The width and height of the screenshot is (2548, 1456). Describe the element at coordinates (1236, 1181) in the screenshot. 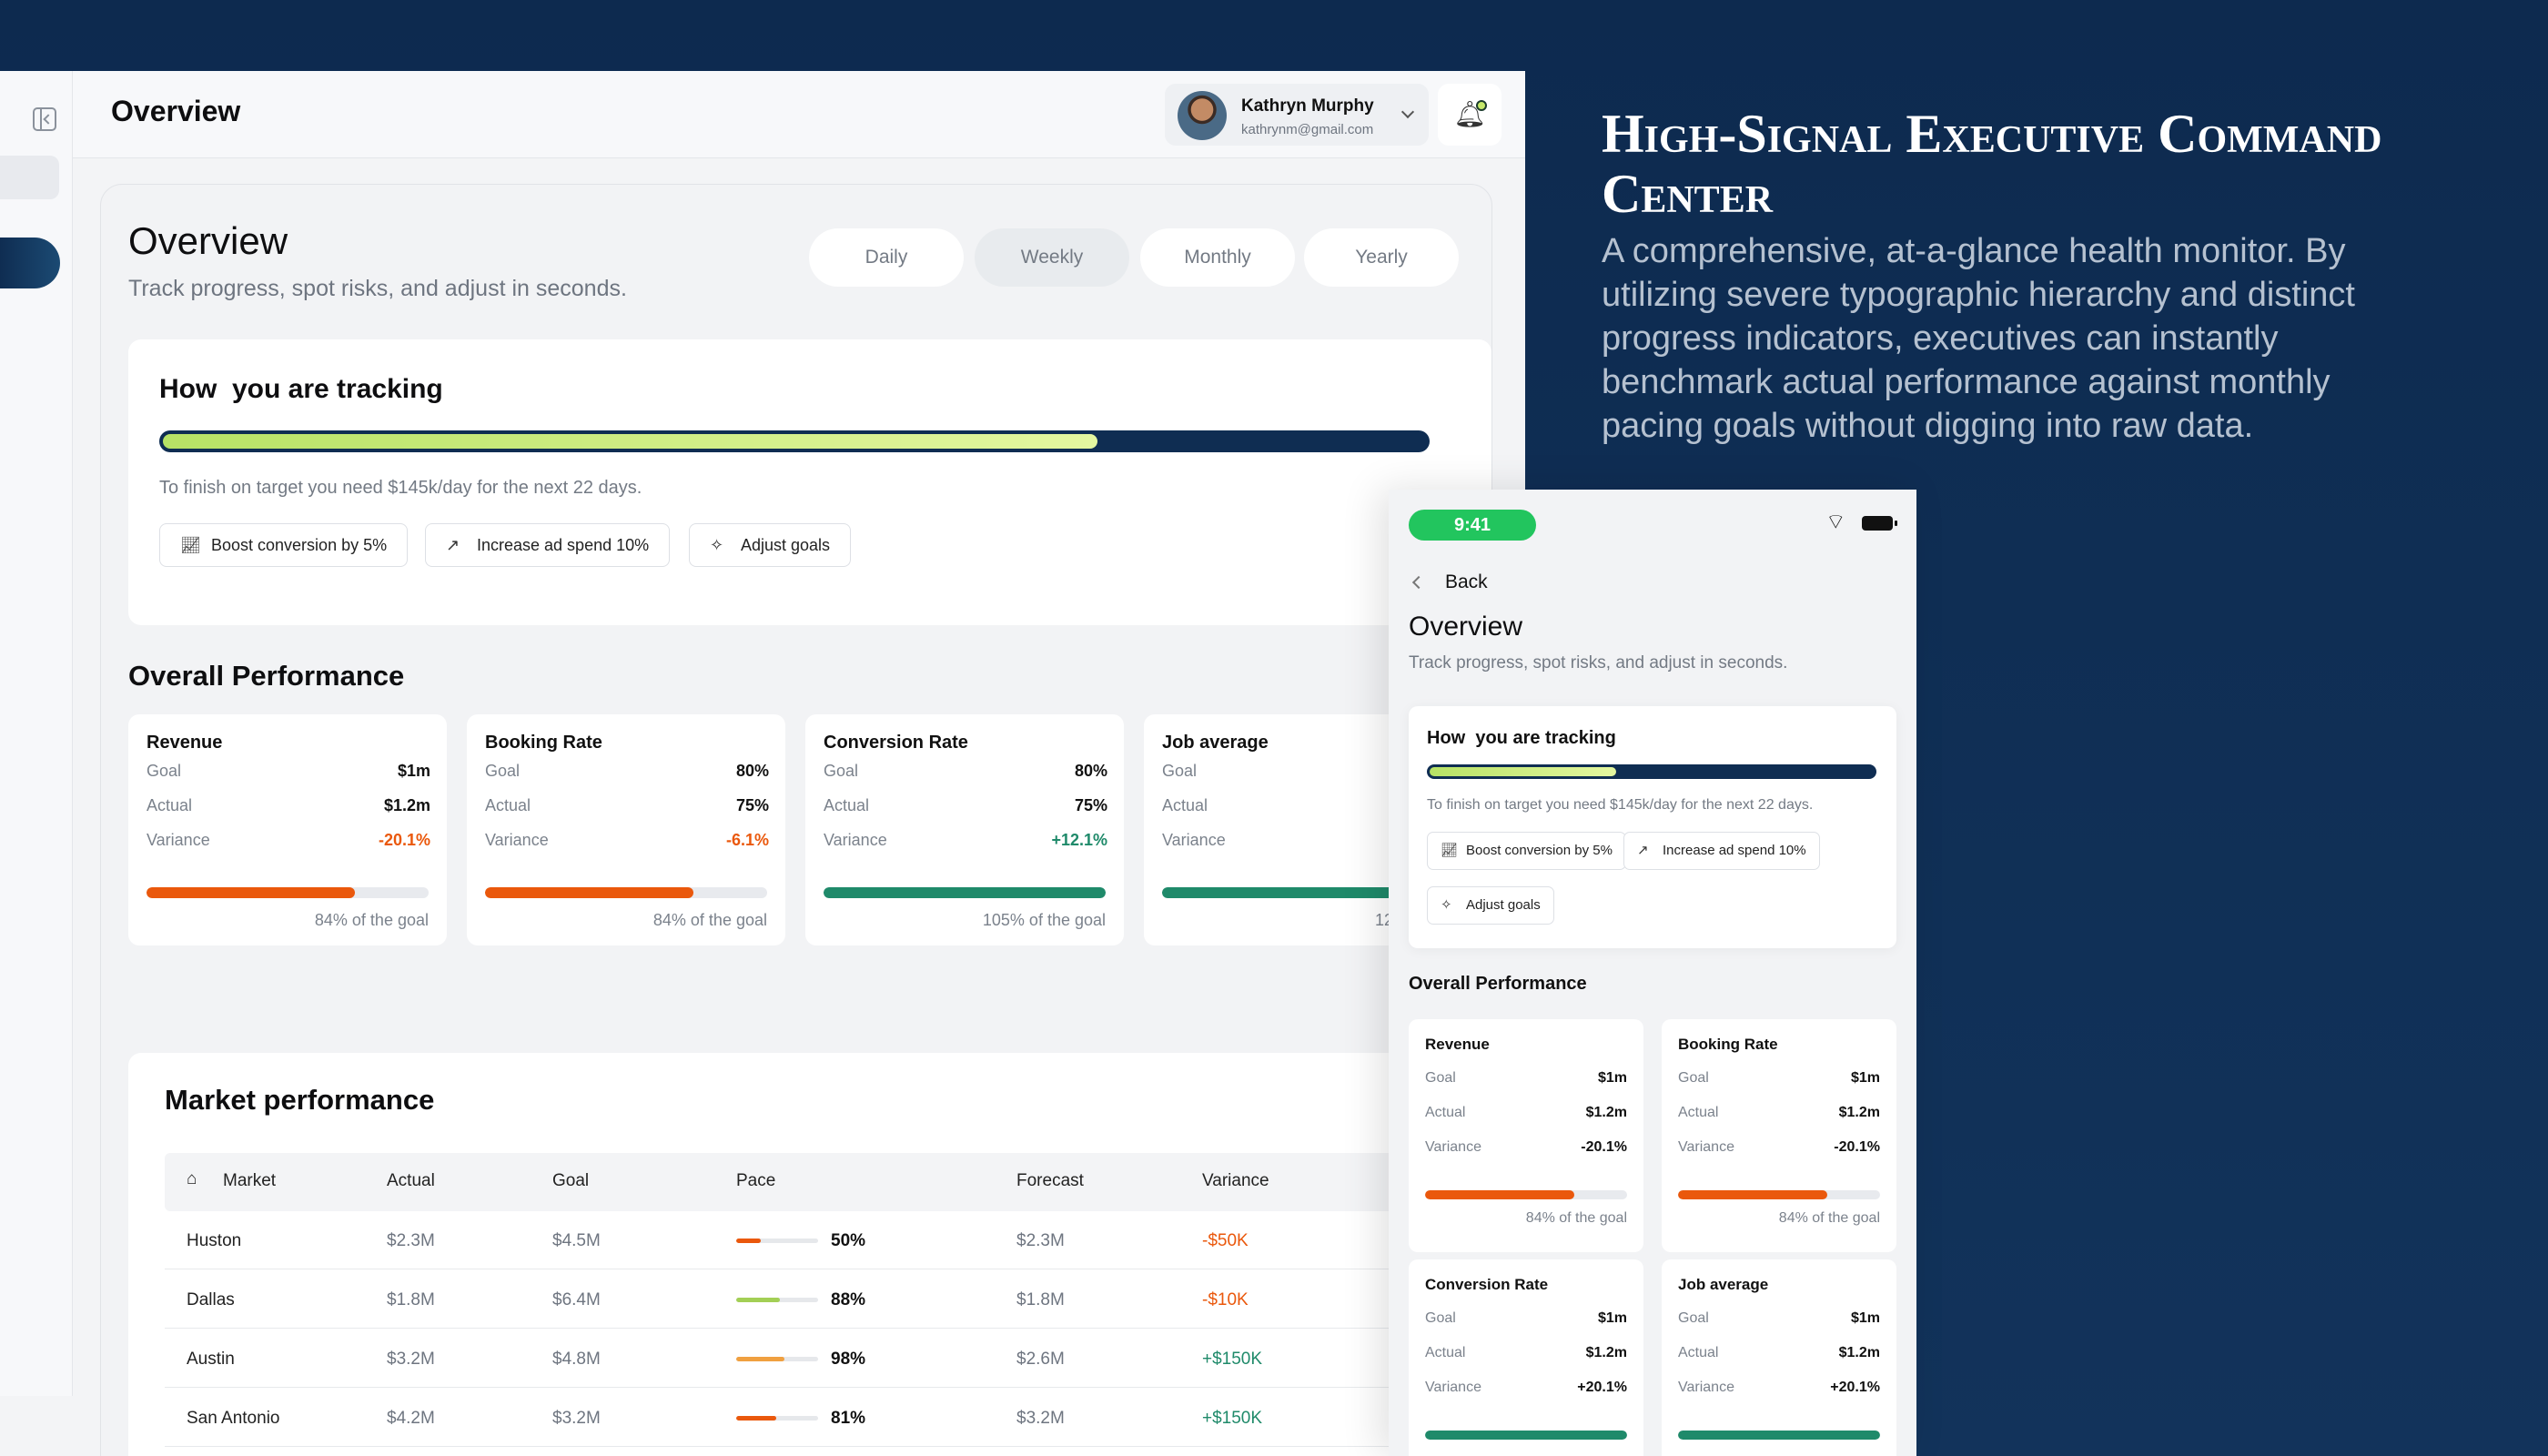

I see `column-header-variance: Variance` at that location.